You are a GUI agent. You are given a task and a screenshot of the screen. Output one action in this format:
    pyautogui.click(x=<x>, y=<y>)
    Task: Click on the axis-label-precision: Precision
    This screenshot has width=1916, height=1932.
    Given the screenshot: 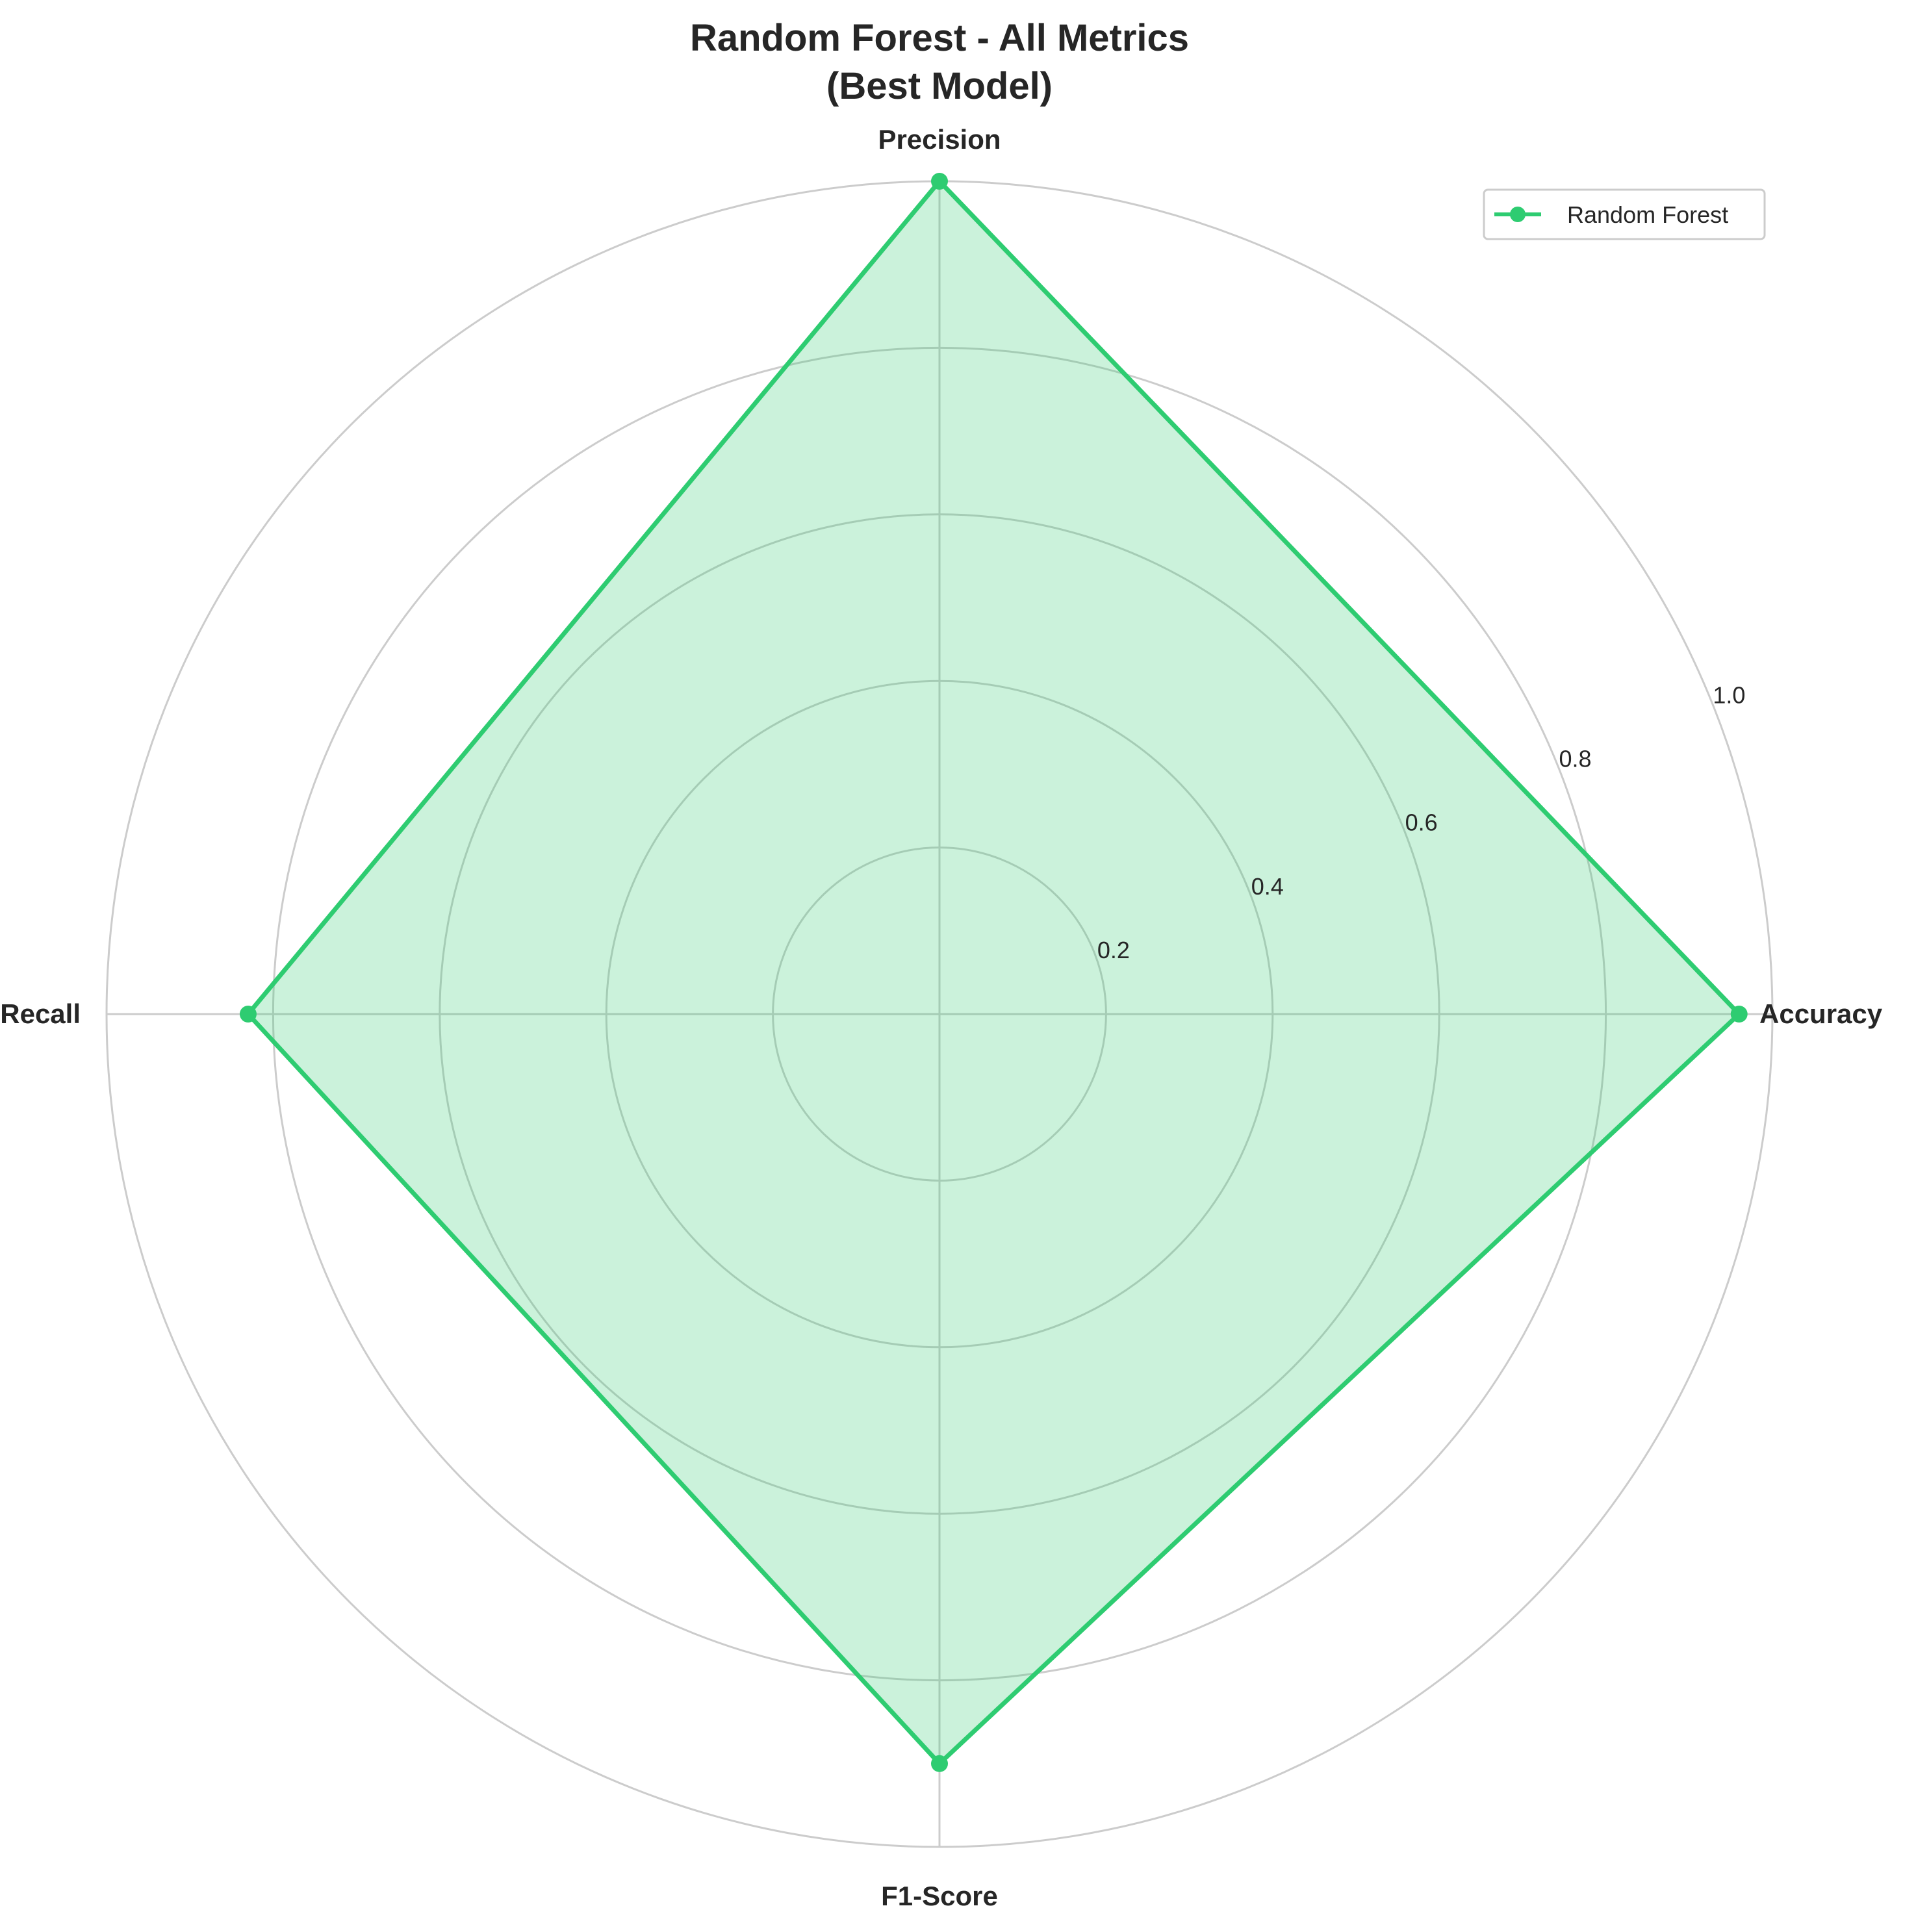 What is the action you would take?
    pyautogui.click(x=939, y=139)
    